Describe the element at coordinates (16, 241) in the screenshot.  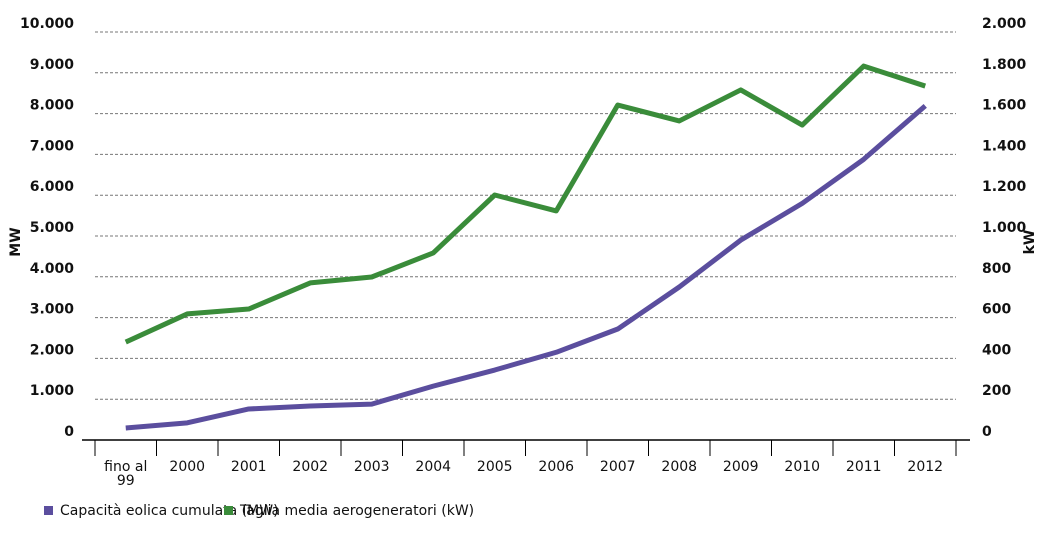
I see `y-axis-label: MW` at that location.